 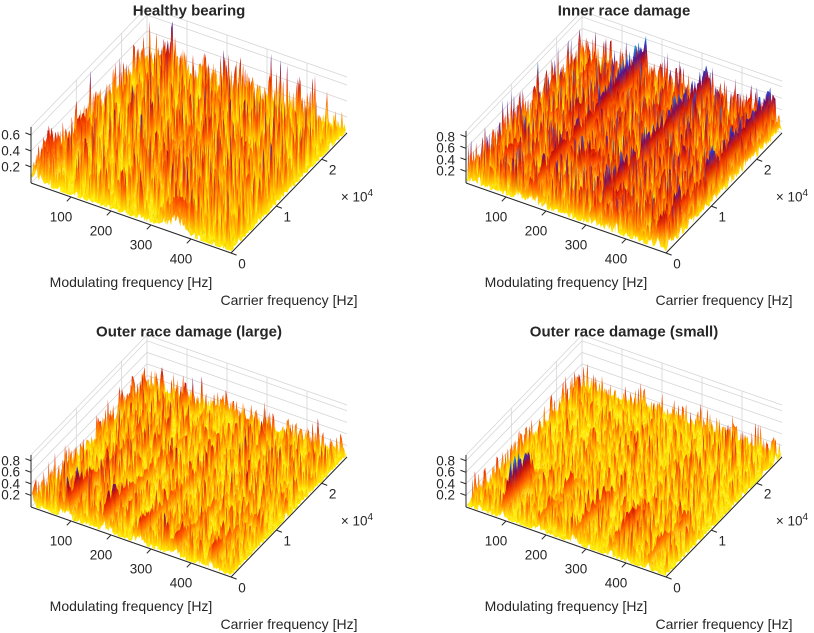 I want to click on subplot-title: Healthy bearing, so click(x=189, y=11).